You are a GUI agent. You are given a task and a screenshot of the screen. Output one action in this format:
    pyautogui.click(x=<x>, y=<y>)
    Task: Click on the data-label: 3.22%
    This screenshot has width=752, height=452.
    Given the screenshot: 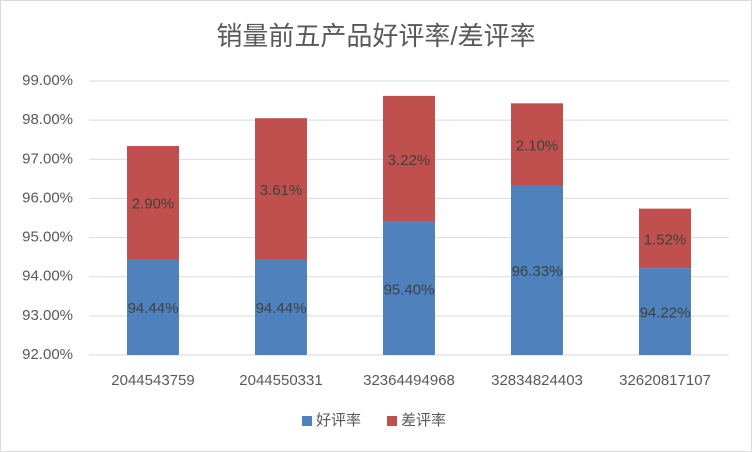 What is the action you would take?
    pyautogui.click(x=409, y=160)
    